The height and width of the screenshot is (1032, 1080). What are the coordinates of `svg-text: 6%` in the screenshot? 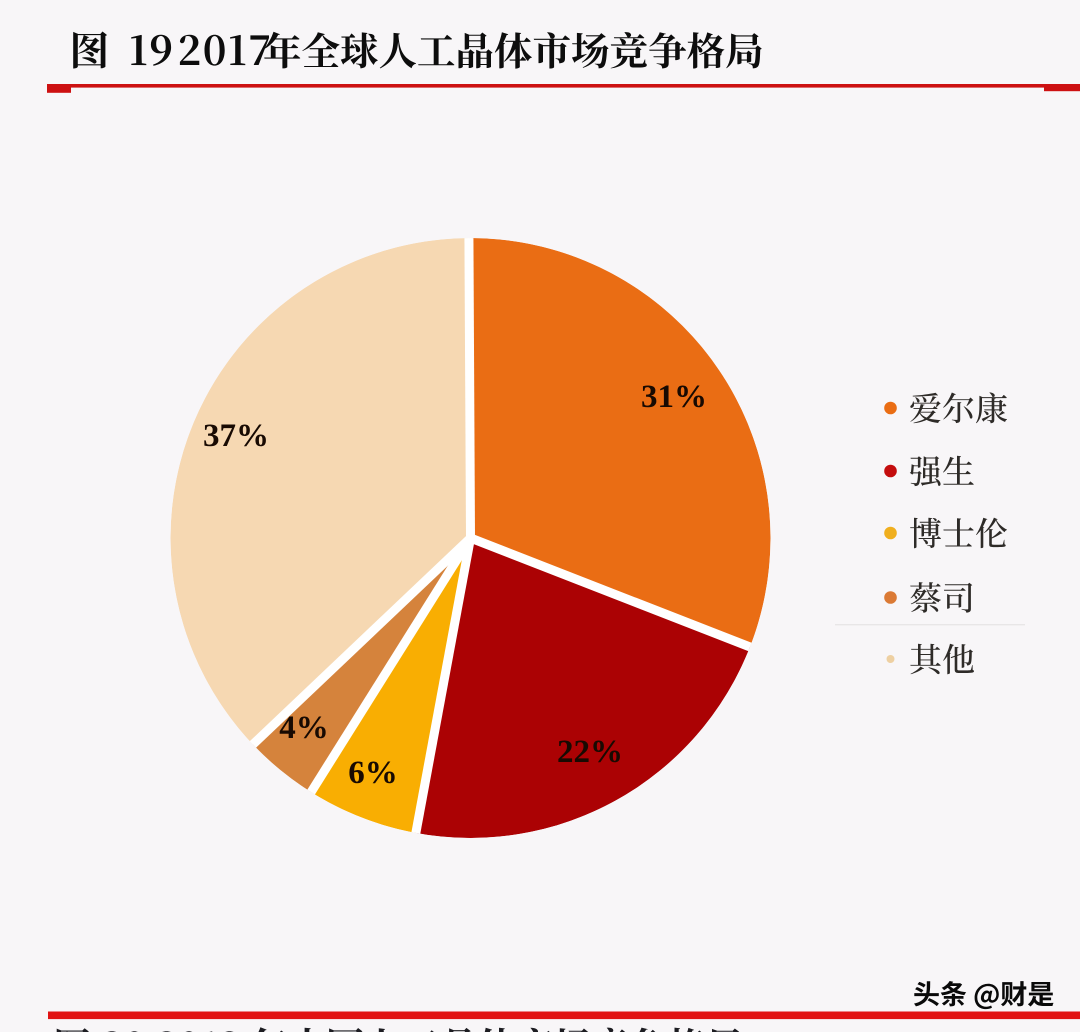 It's located at (373, 773).